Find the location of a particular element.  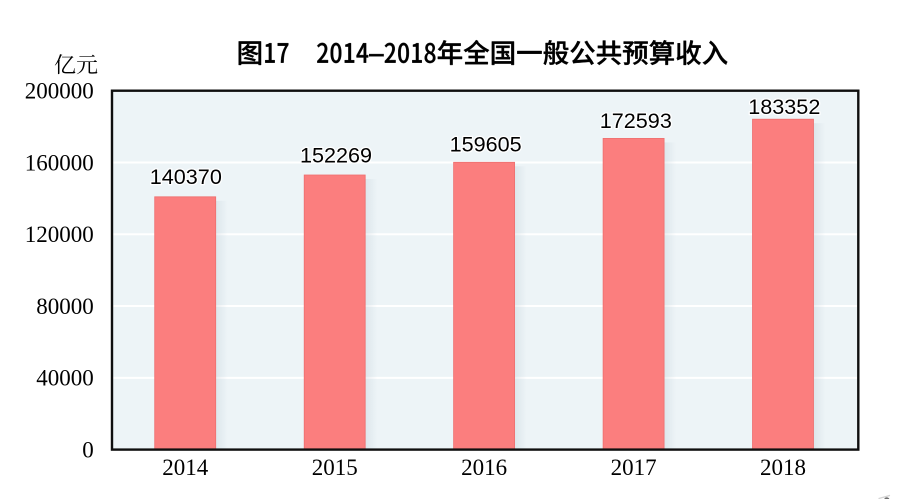

svg-text: 40000 is located at coordinates (65, 378).